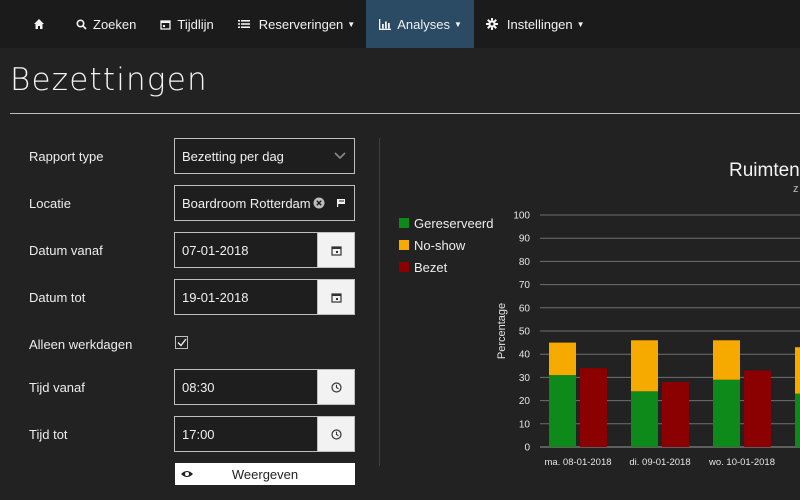 Image resolution: width=800 pixels, height=500 pixels. Describe the element at coordinates (109, 80) in the screenshot. I see `page-title: Bezettingen` at that location.